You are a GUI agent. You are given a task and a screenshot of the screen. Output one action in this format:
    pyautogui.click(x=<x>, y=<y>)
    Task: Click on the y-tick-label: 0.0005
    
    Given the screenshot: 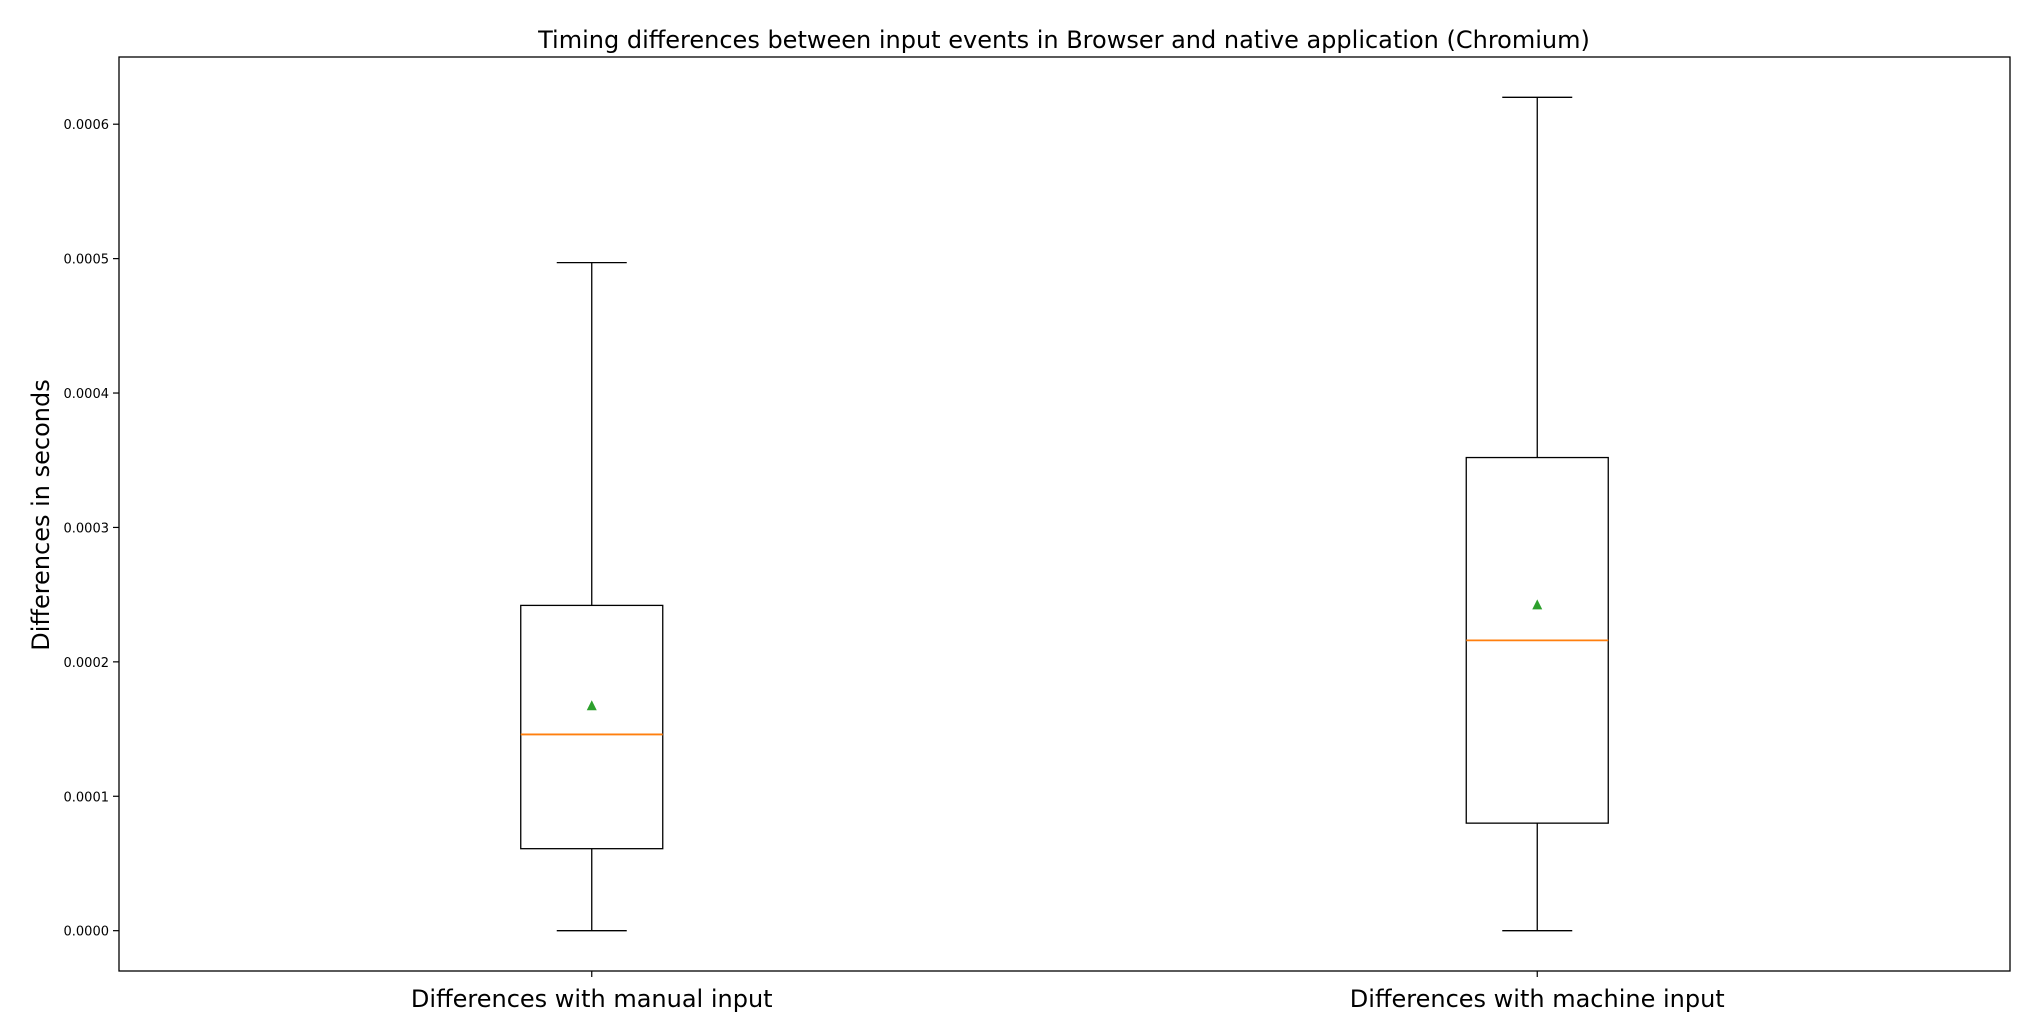 What is the action you would take?
    pyautogui.click(x=87, y=260)
    